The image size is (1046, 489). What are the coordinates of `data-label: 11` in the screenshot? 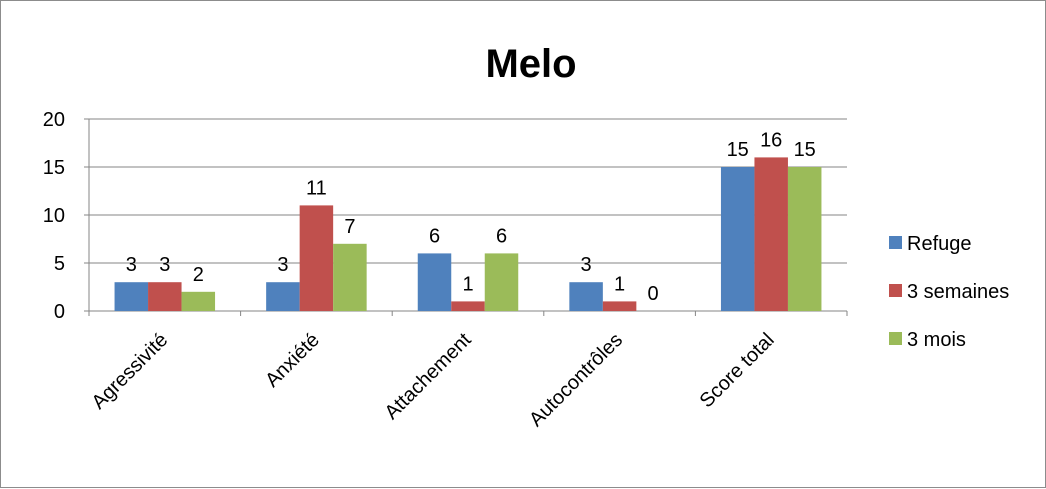 It's located at (316, 188).